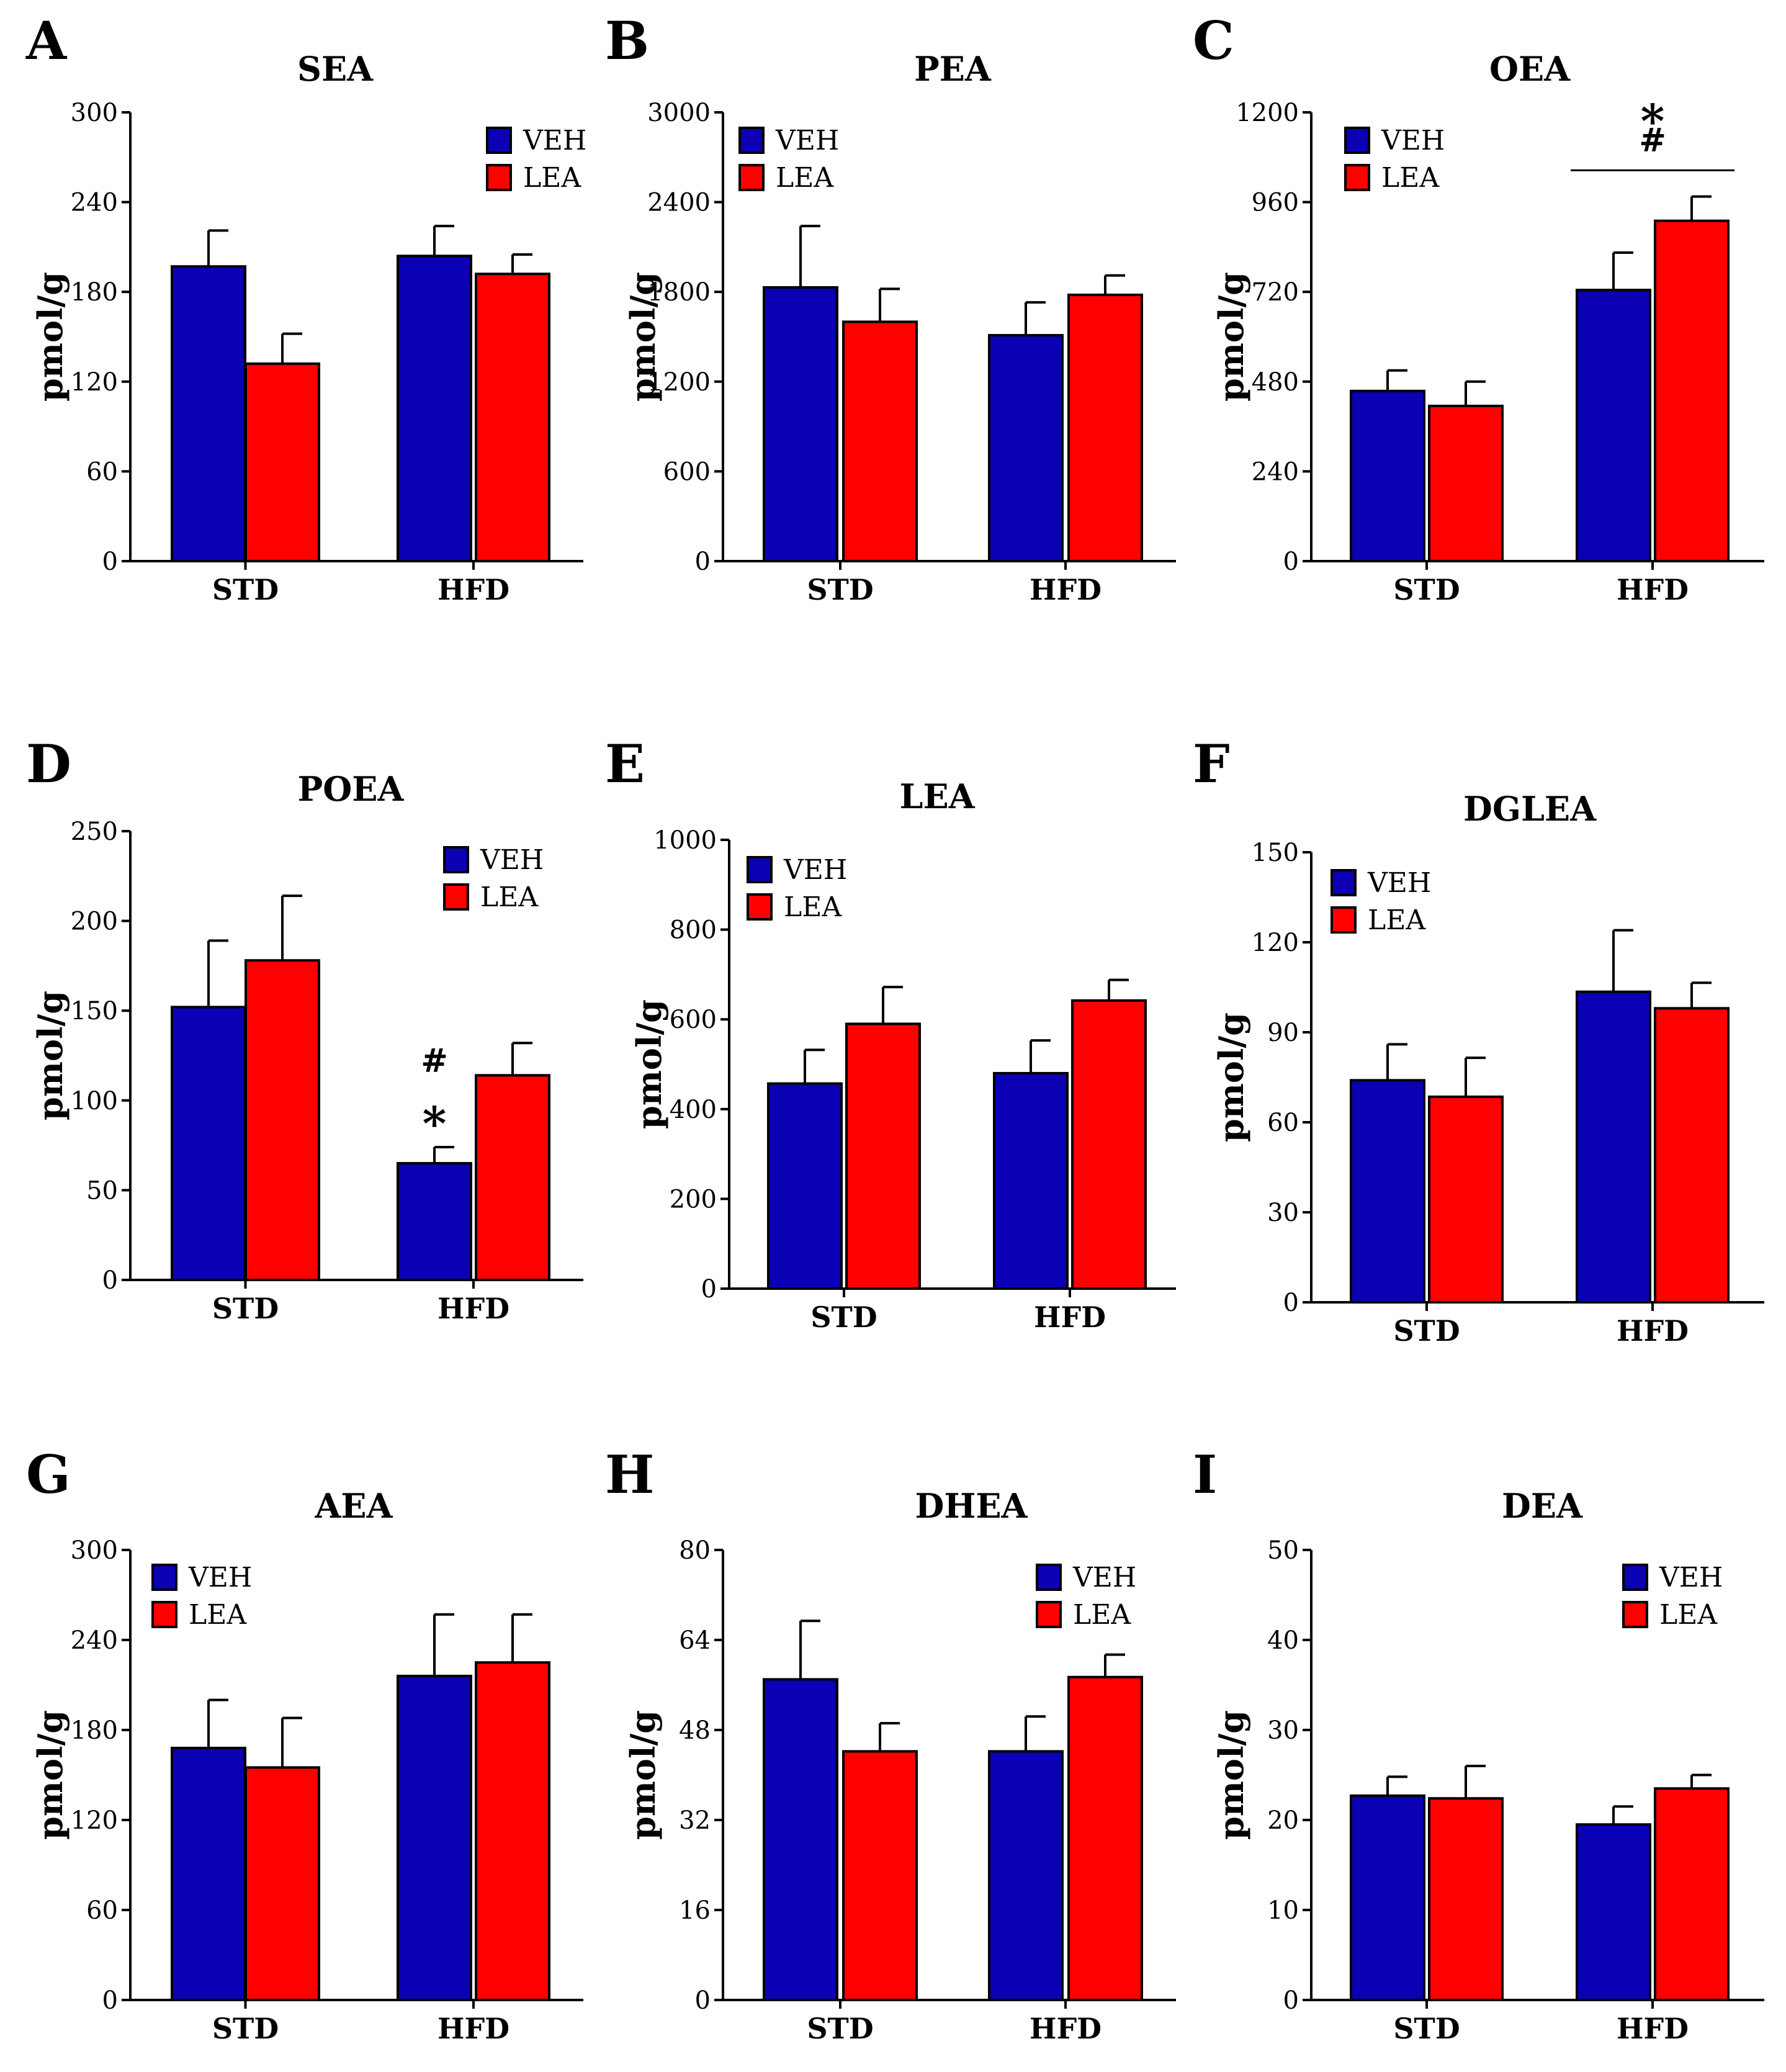 This screenshot has width=1786, height=2072. Describe the element at coordinates (335, 69) in the screenshot. I see `chart-title: SEA` at that location.